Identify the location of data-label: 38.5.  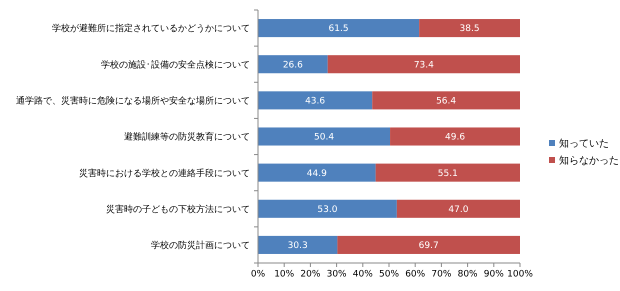
(470, 29).